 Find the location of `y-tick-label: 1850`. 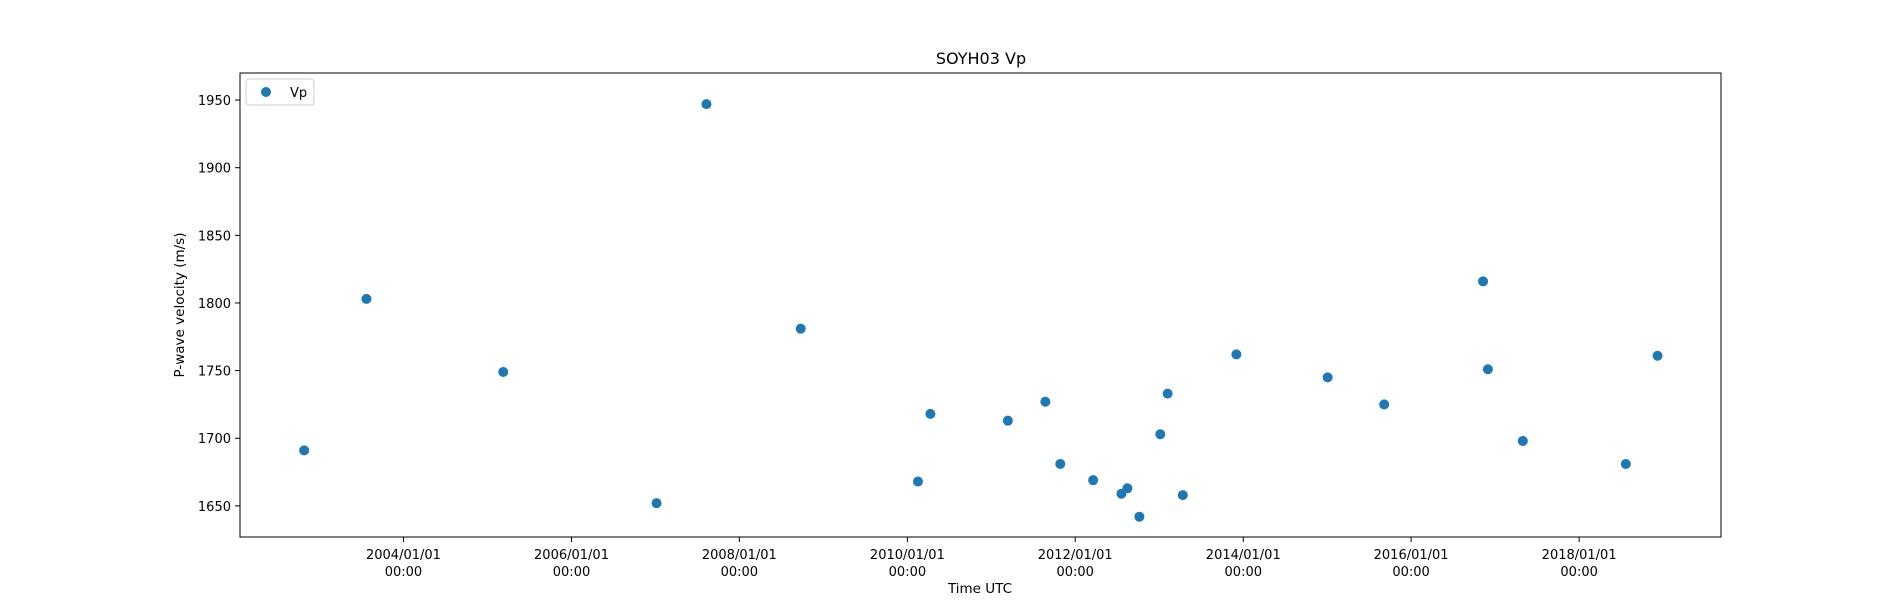

y-tick-label: 1850 is located at coordinates (214, 236).